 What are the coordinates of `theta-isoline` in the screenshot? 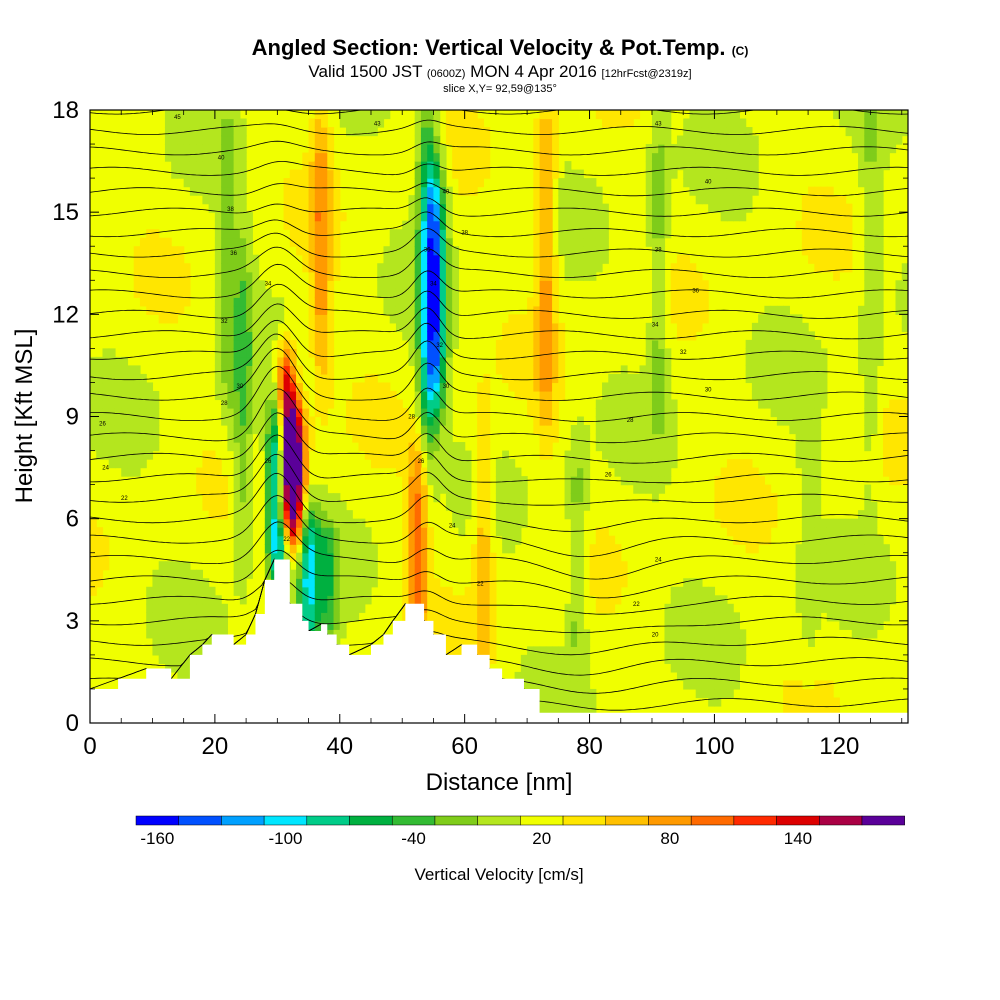 It's located at (499, 526).